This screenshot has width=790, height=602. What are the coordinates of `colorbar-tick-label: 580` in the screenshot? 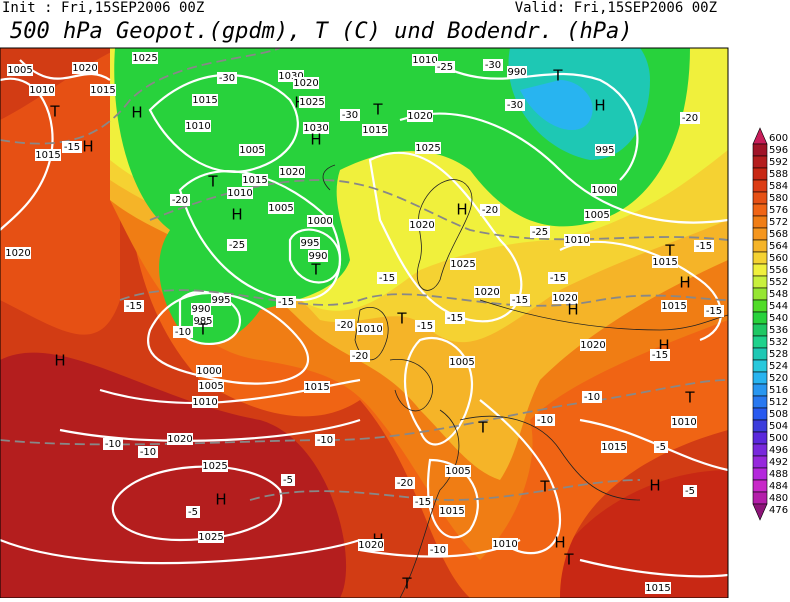 It's located at (778, 198).